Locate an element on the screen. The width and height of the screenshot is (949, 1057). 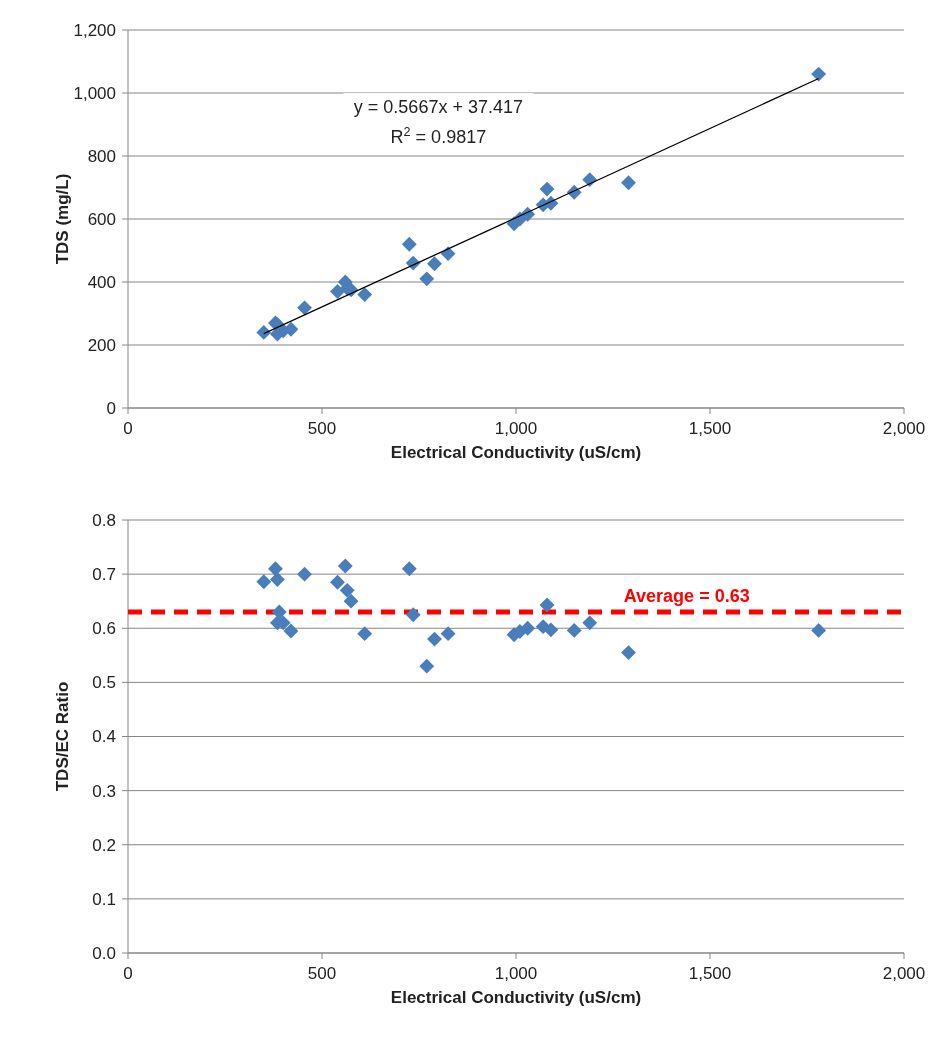
y-tick-label: 0.0 is located at coordinates (104, 953).